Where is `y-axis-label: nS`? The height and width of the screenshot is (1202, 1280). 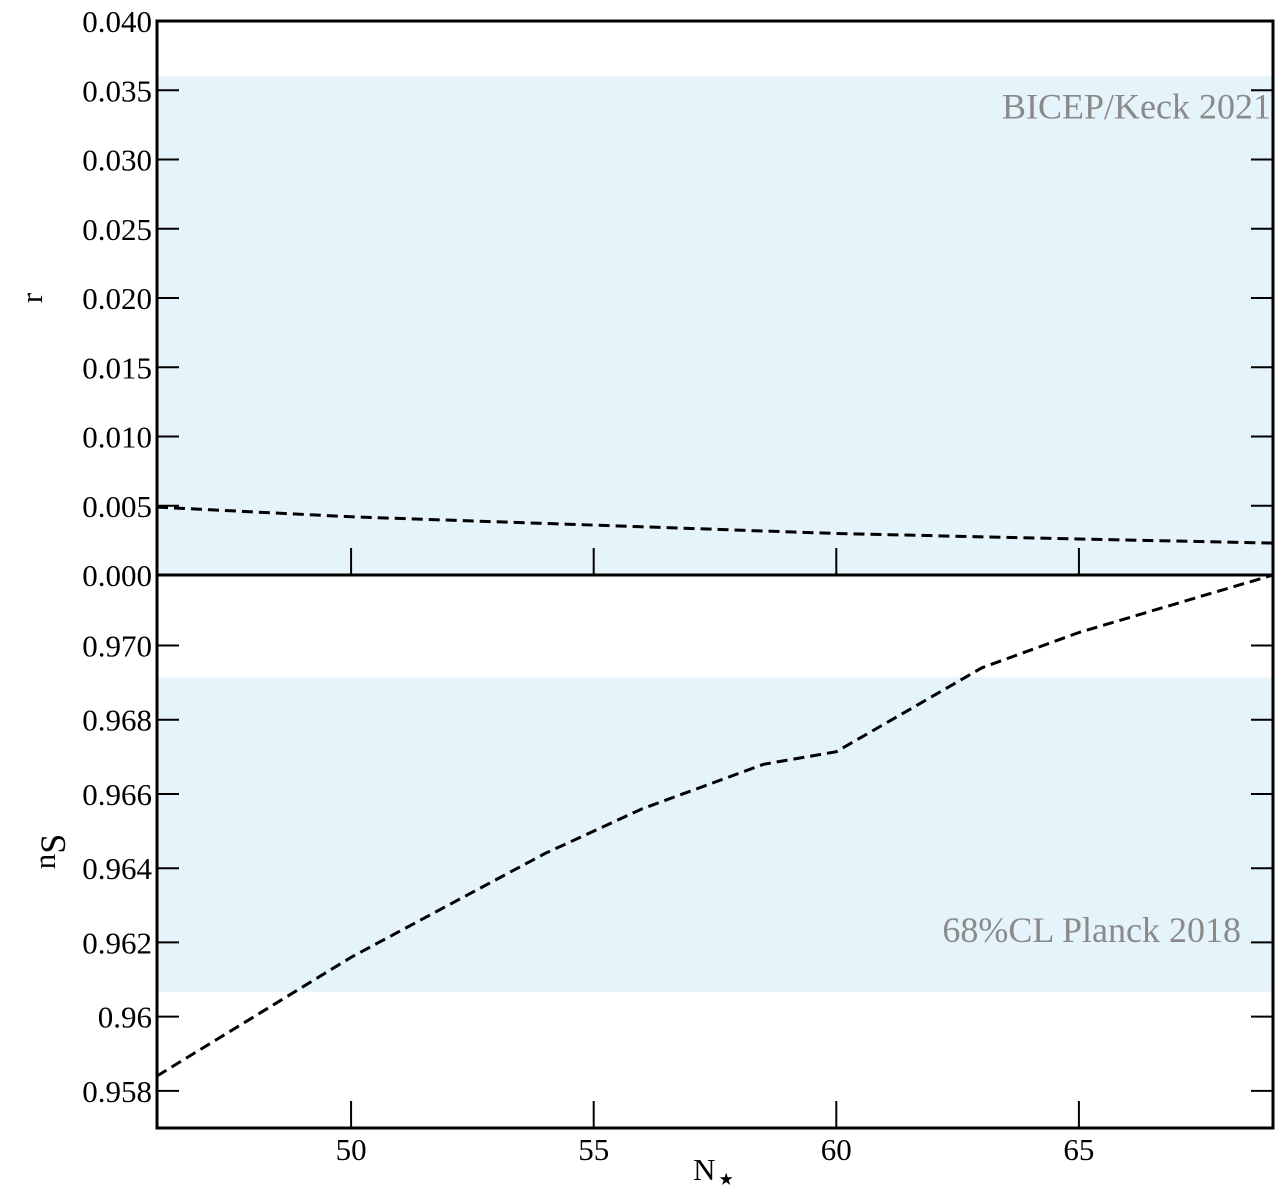 y-axis-label: nS is located at coordinates (50, 852).